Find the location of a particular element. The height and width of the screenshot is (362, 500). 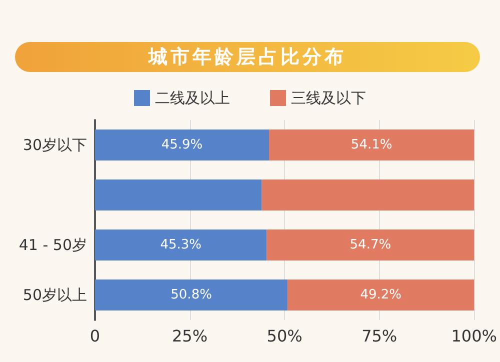

x-tick-label: 0 is located at coordinates (95, 336).